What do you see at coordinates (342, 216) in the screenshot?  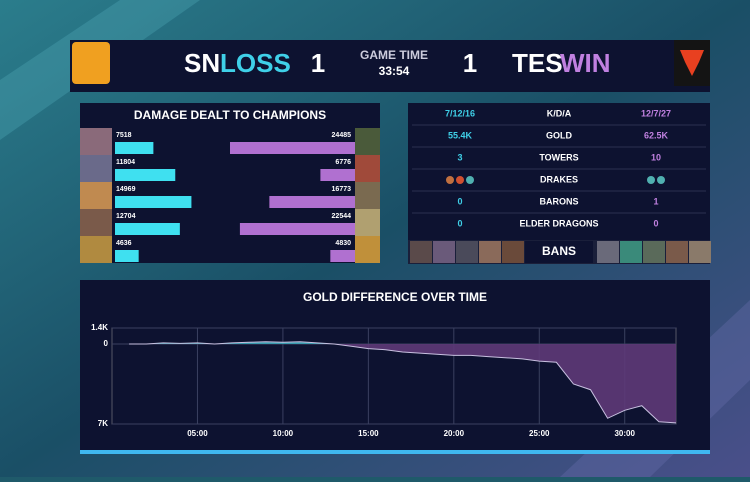 I see `damage-value: 22544` at bounding box center [342, 216].